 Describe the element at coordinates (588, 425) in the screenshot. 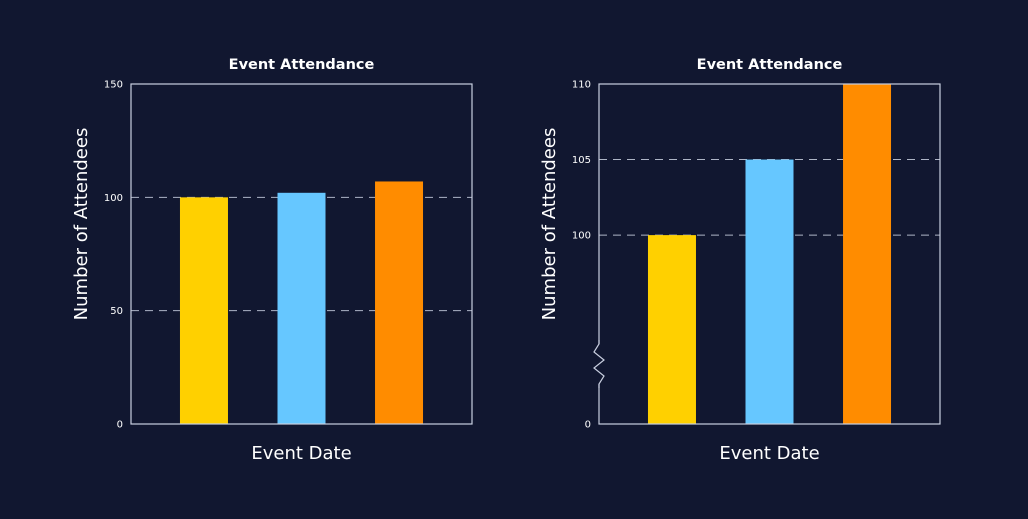

I see `chart-2-ytick-label-zero: 0` at that location.